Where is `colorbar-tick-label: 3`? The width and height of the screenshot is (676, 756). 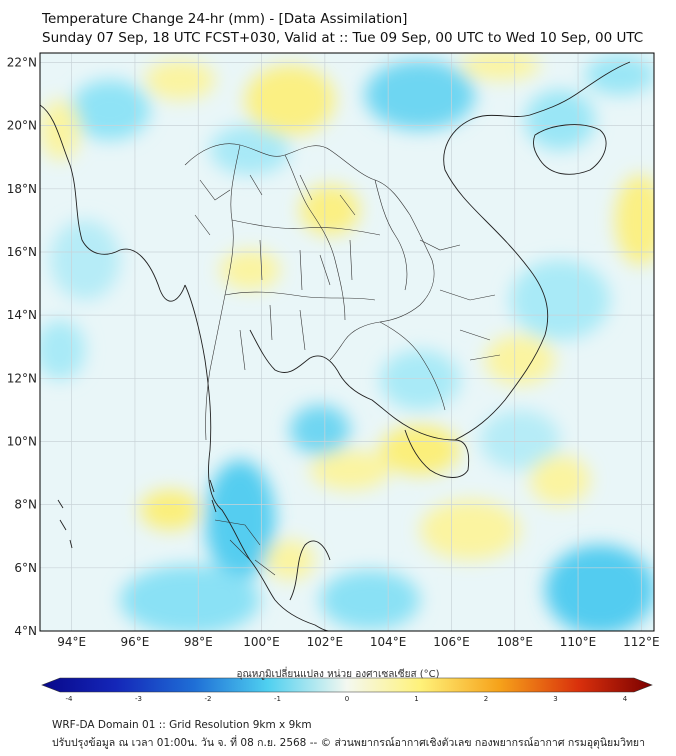
colorbar-tick-label: 3 is located at coordinates (555, 699).